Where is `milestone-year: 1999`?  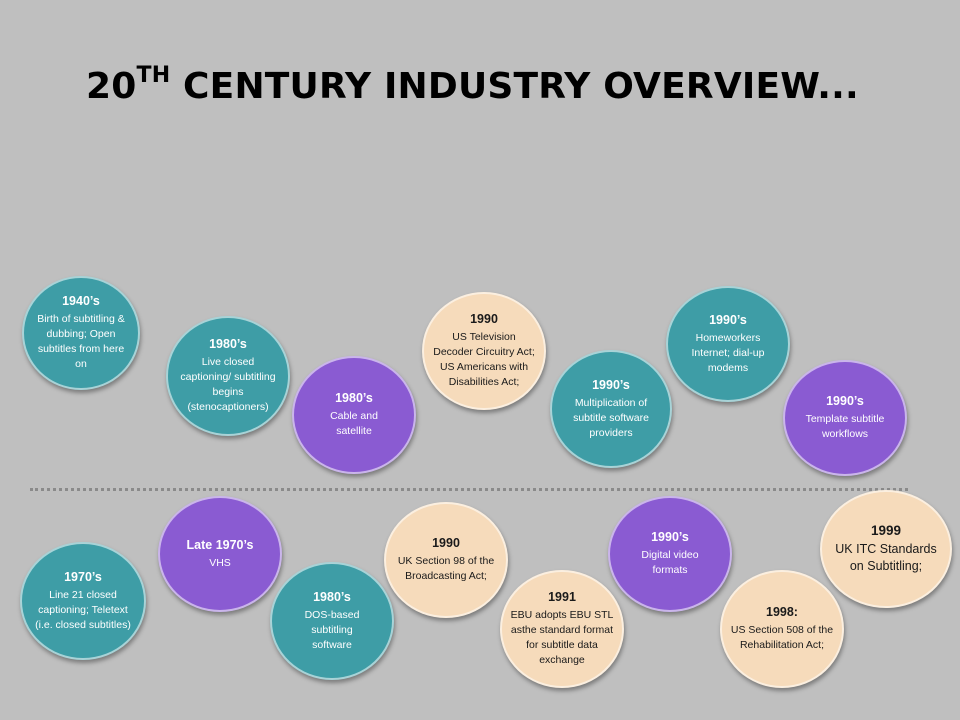
milestone-year: 1999 is located at coordinates (886, 530).